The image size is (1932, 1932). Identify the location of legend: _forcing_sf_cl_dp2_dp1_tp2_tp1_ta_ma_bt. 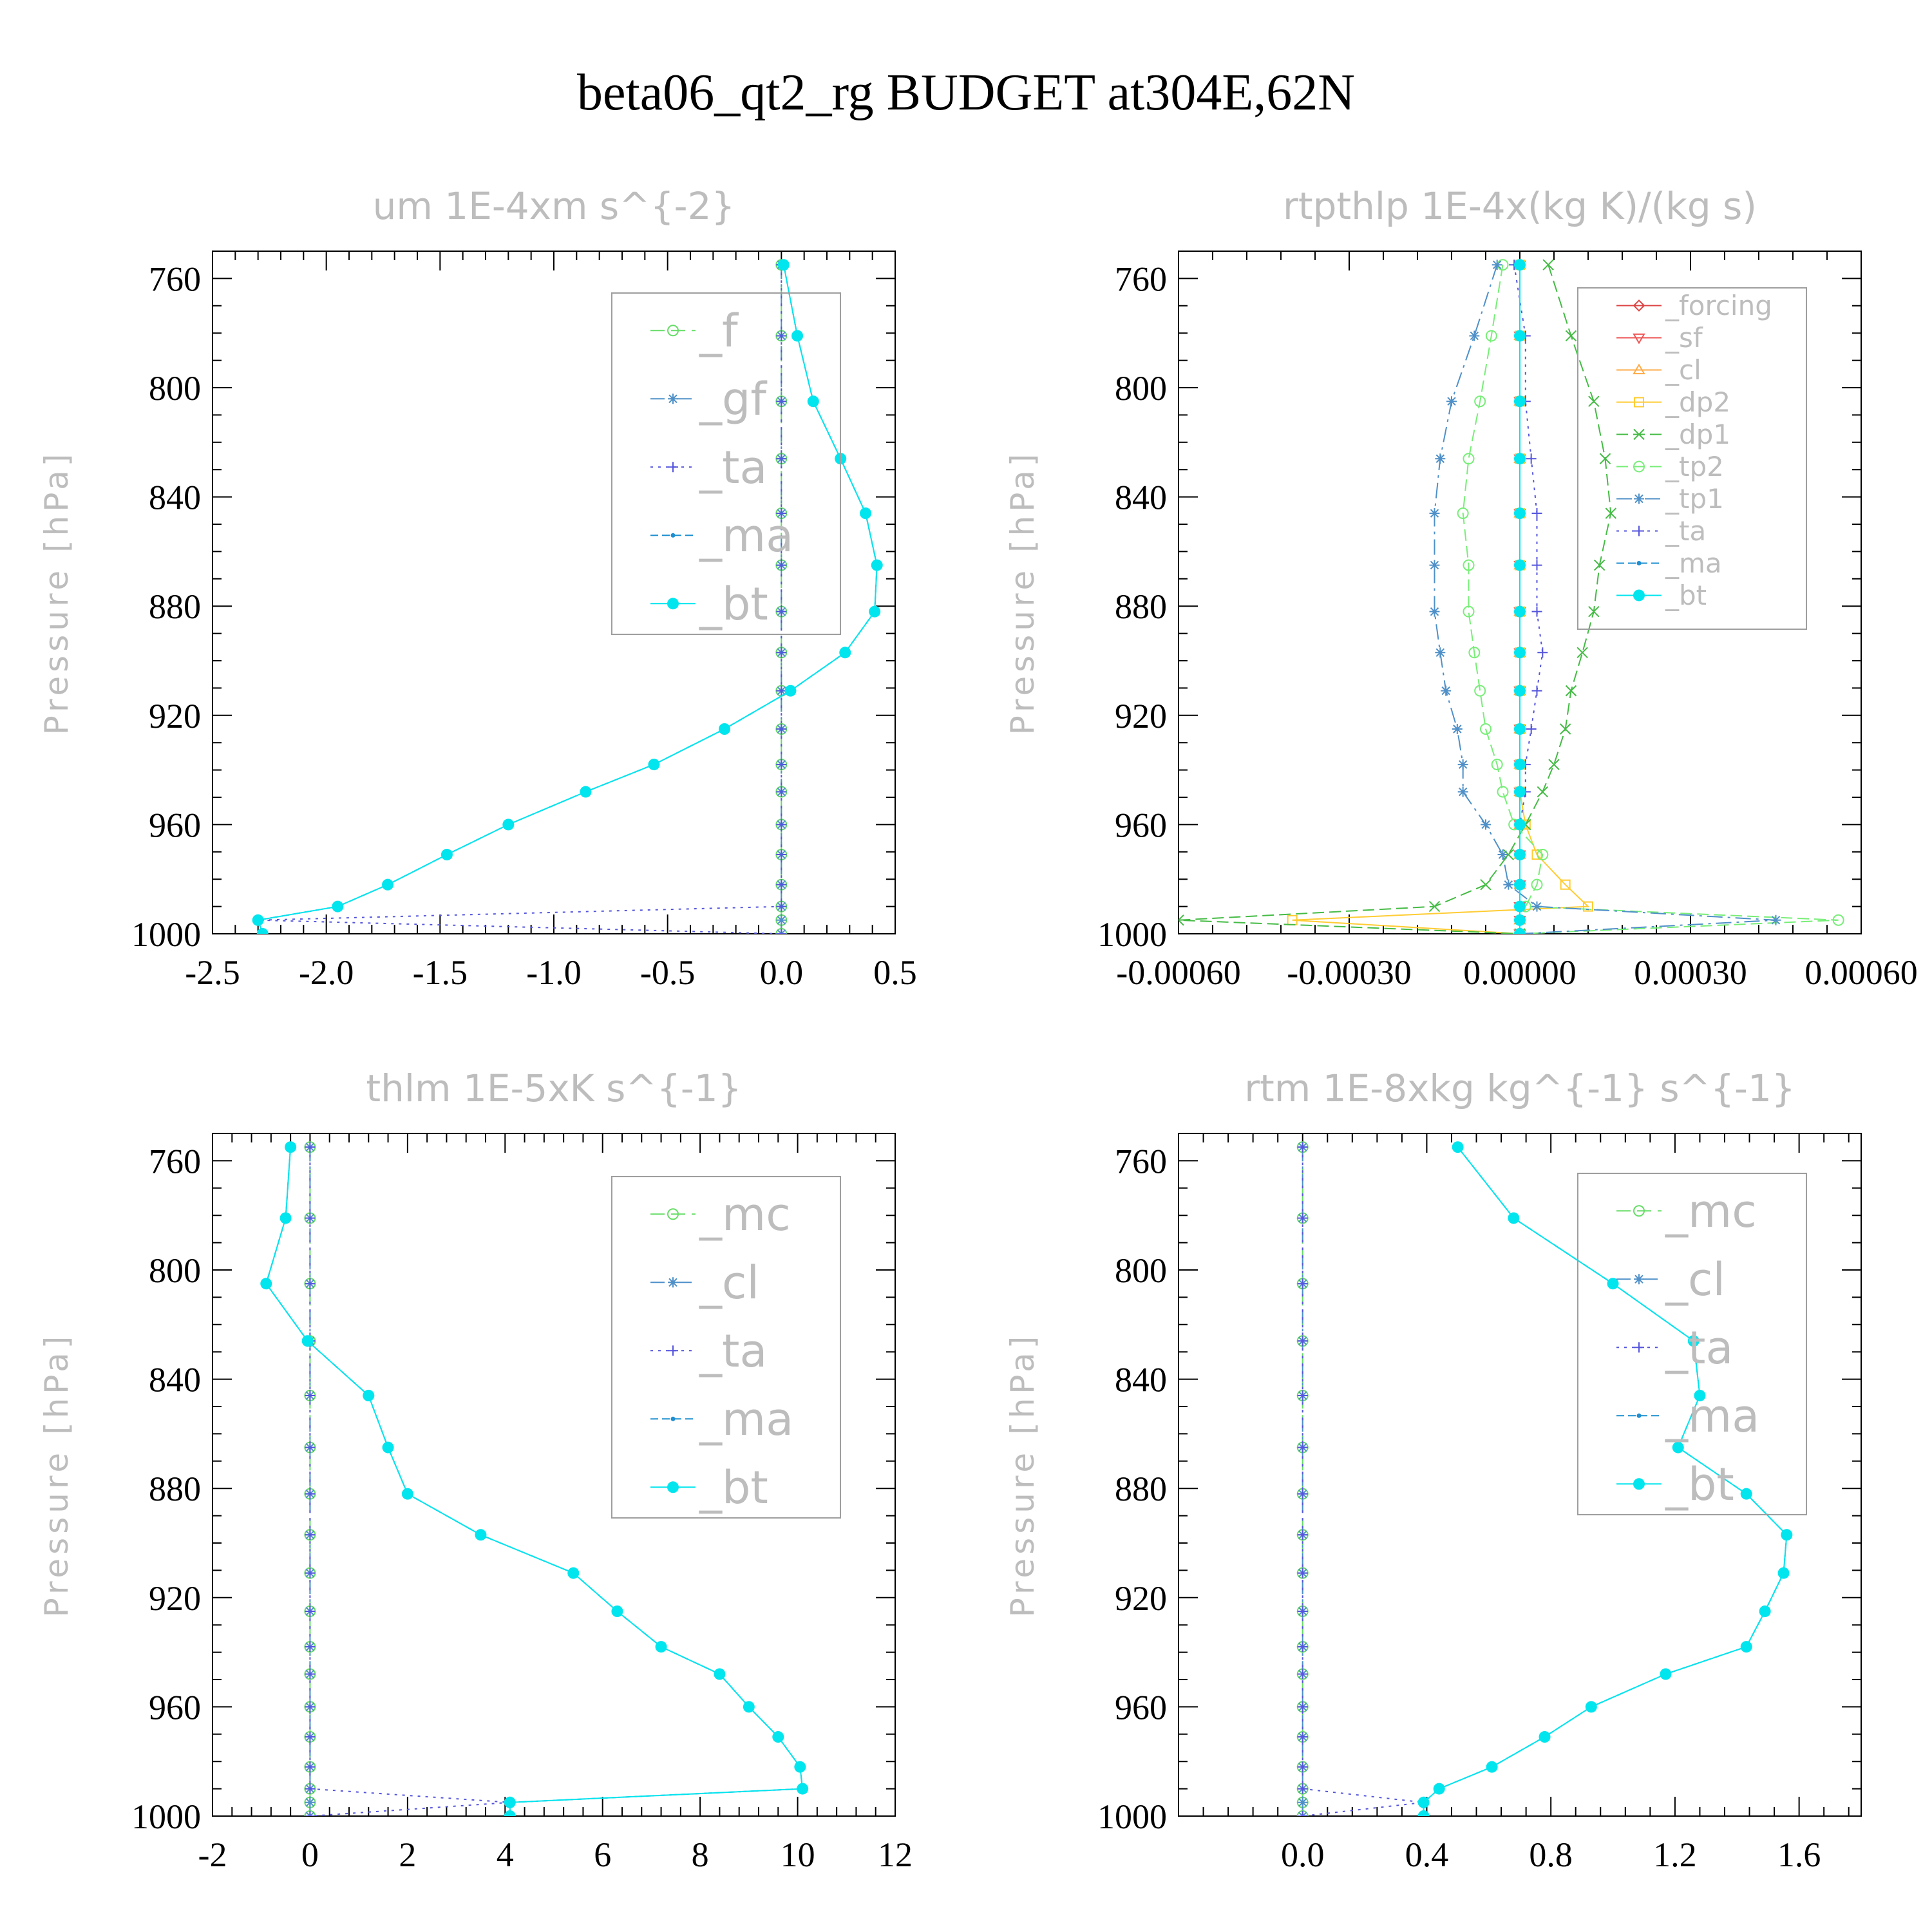
(1692, 459).